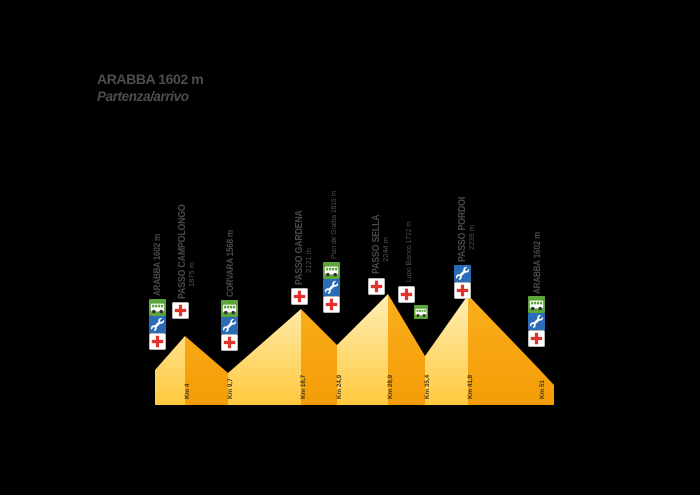  I want to click on climb-arabba-campolongo, so click(170, 370).